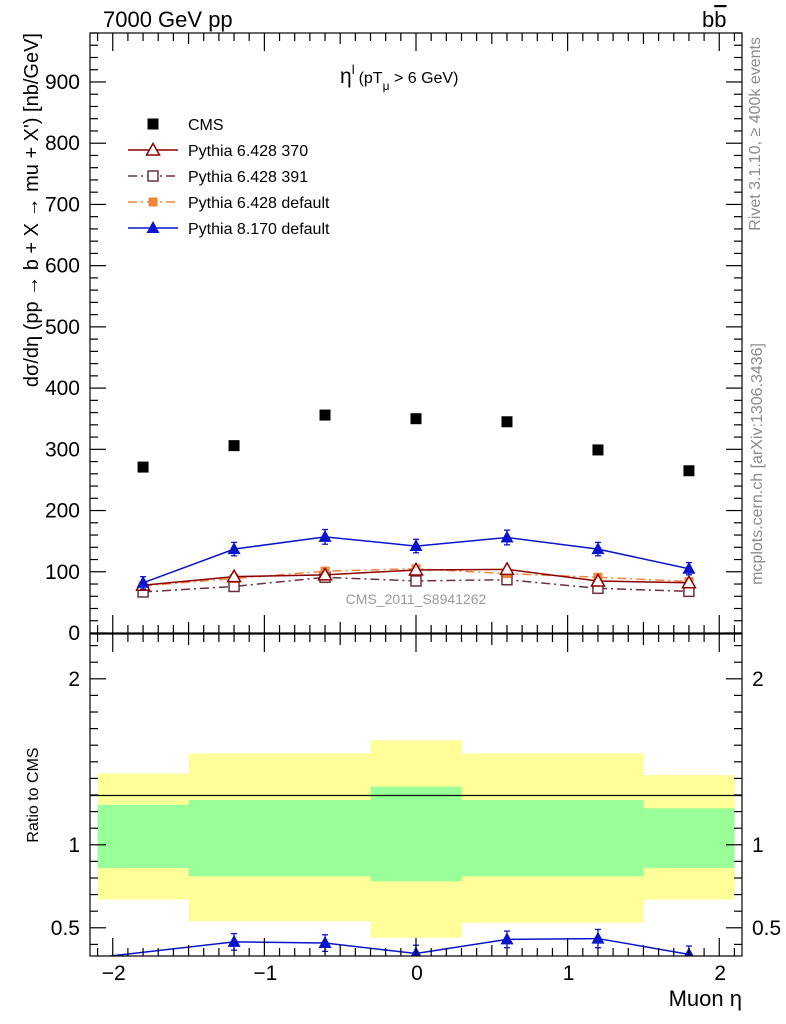 The height and width of the screenshot is (1024, 786). I want to click on legend-item-p6def: Pythia 6.428 default, so click(229, 203).